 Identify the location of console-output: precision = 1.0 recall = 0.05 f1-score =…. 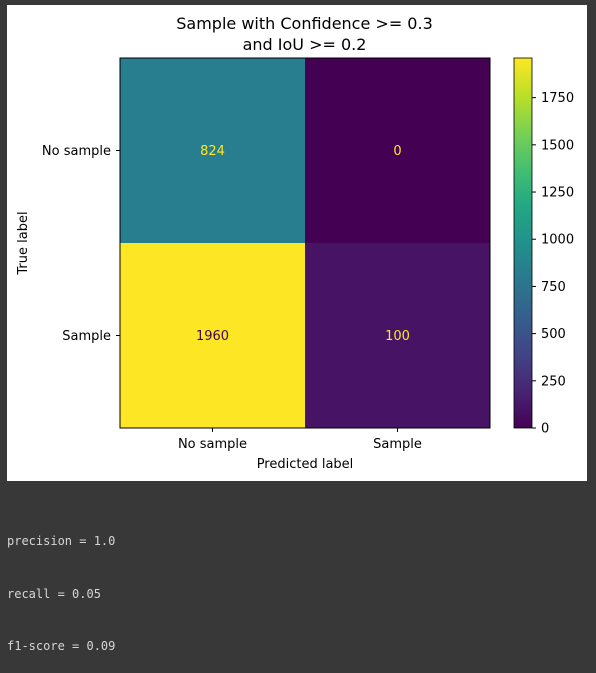
(61, 585).